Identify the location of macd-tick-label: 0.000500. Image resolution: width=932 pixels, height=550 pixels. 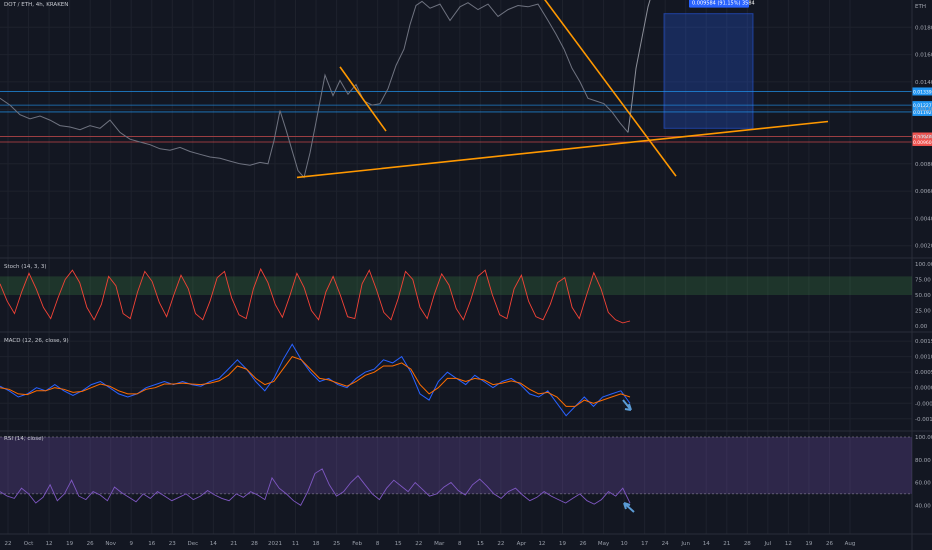
(923, 373).